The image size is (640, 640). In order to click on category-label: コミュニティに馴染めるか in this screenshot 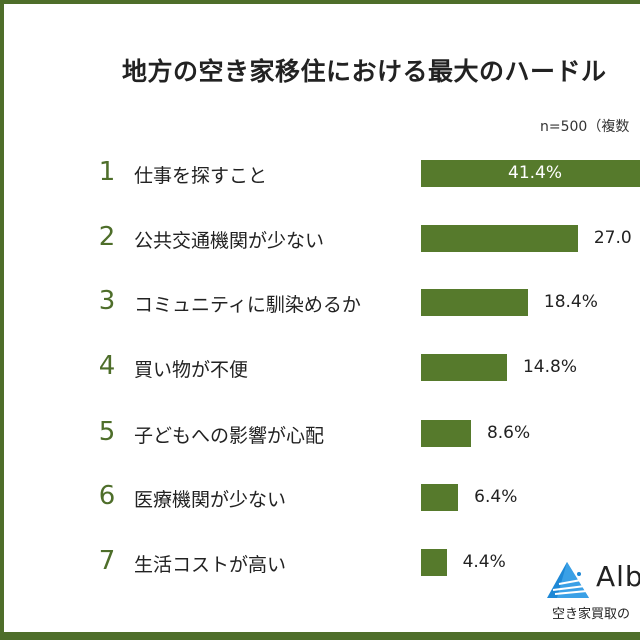, I will do `click(247, 305)`.